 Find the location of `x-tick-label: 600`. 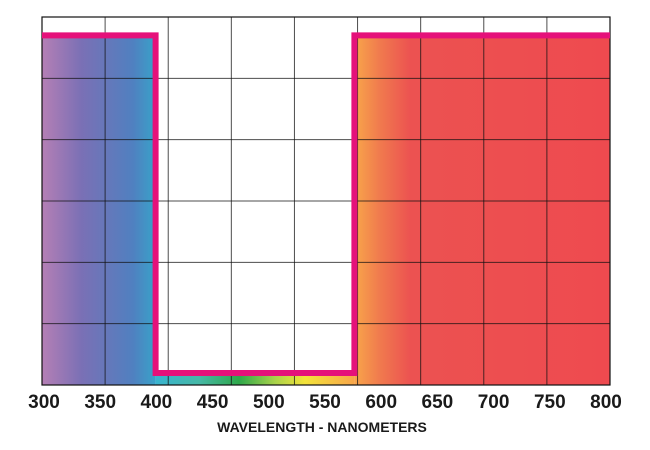

x-tick-label: 600 is located at coordinates (381, 402).